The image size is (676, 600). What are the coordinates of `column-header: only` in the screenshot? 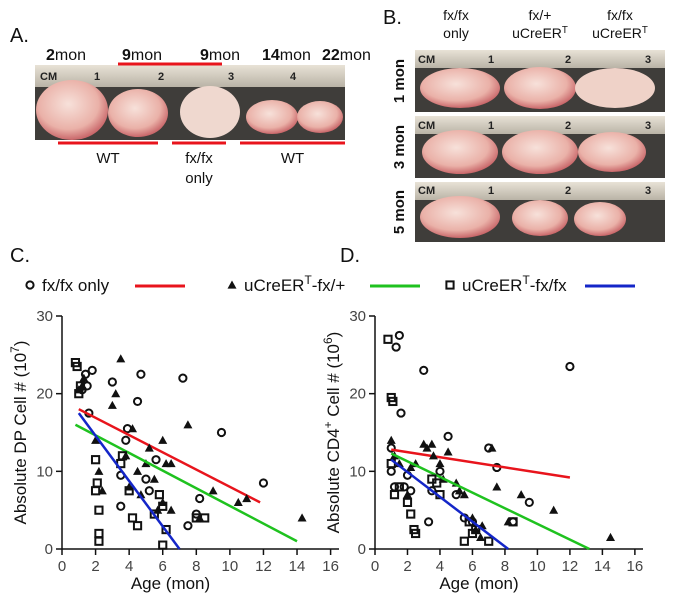 It's located at (456, 33).